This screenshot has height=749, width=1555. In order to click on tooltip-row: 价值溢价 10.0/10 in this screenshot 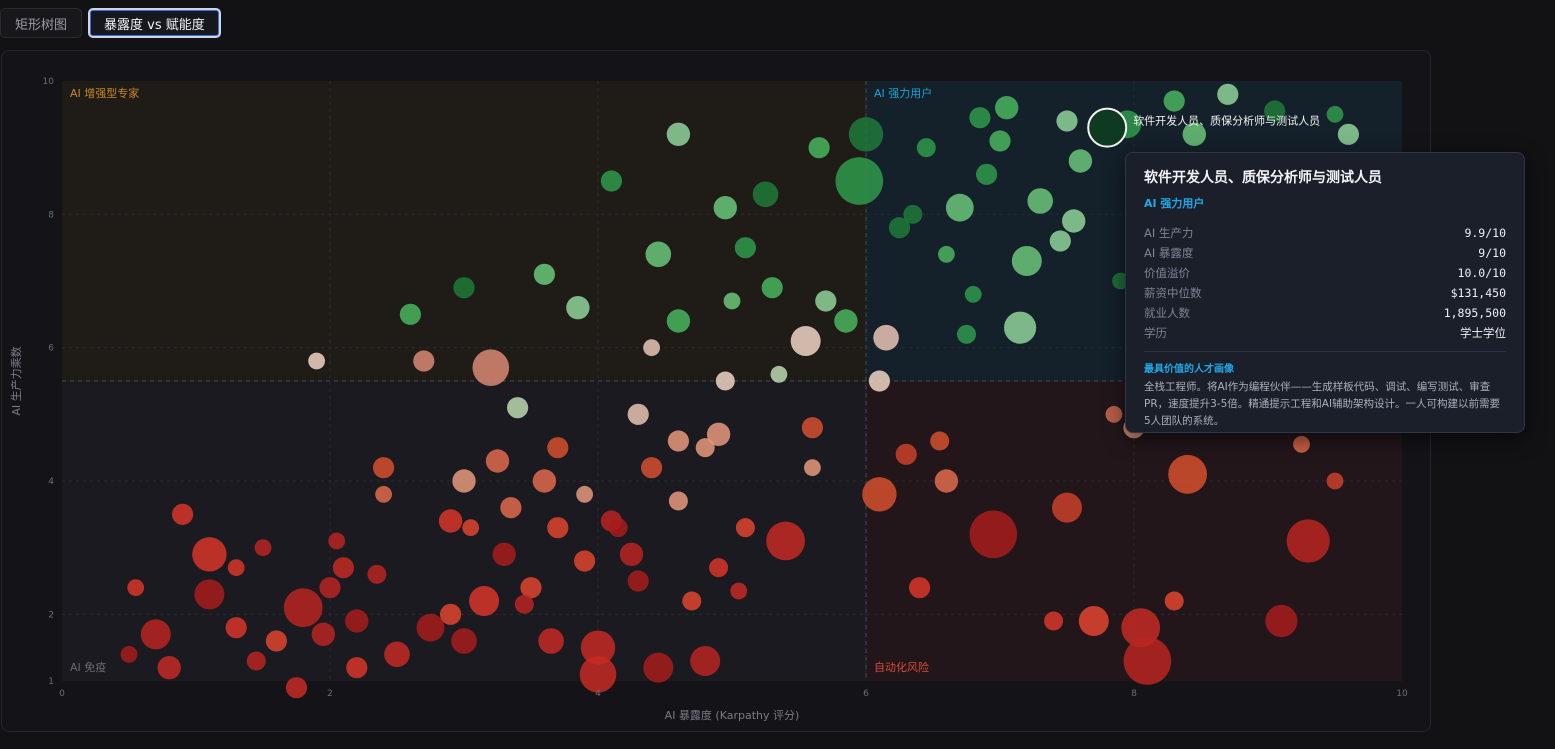, I will do `click(1325, 273)`.